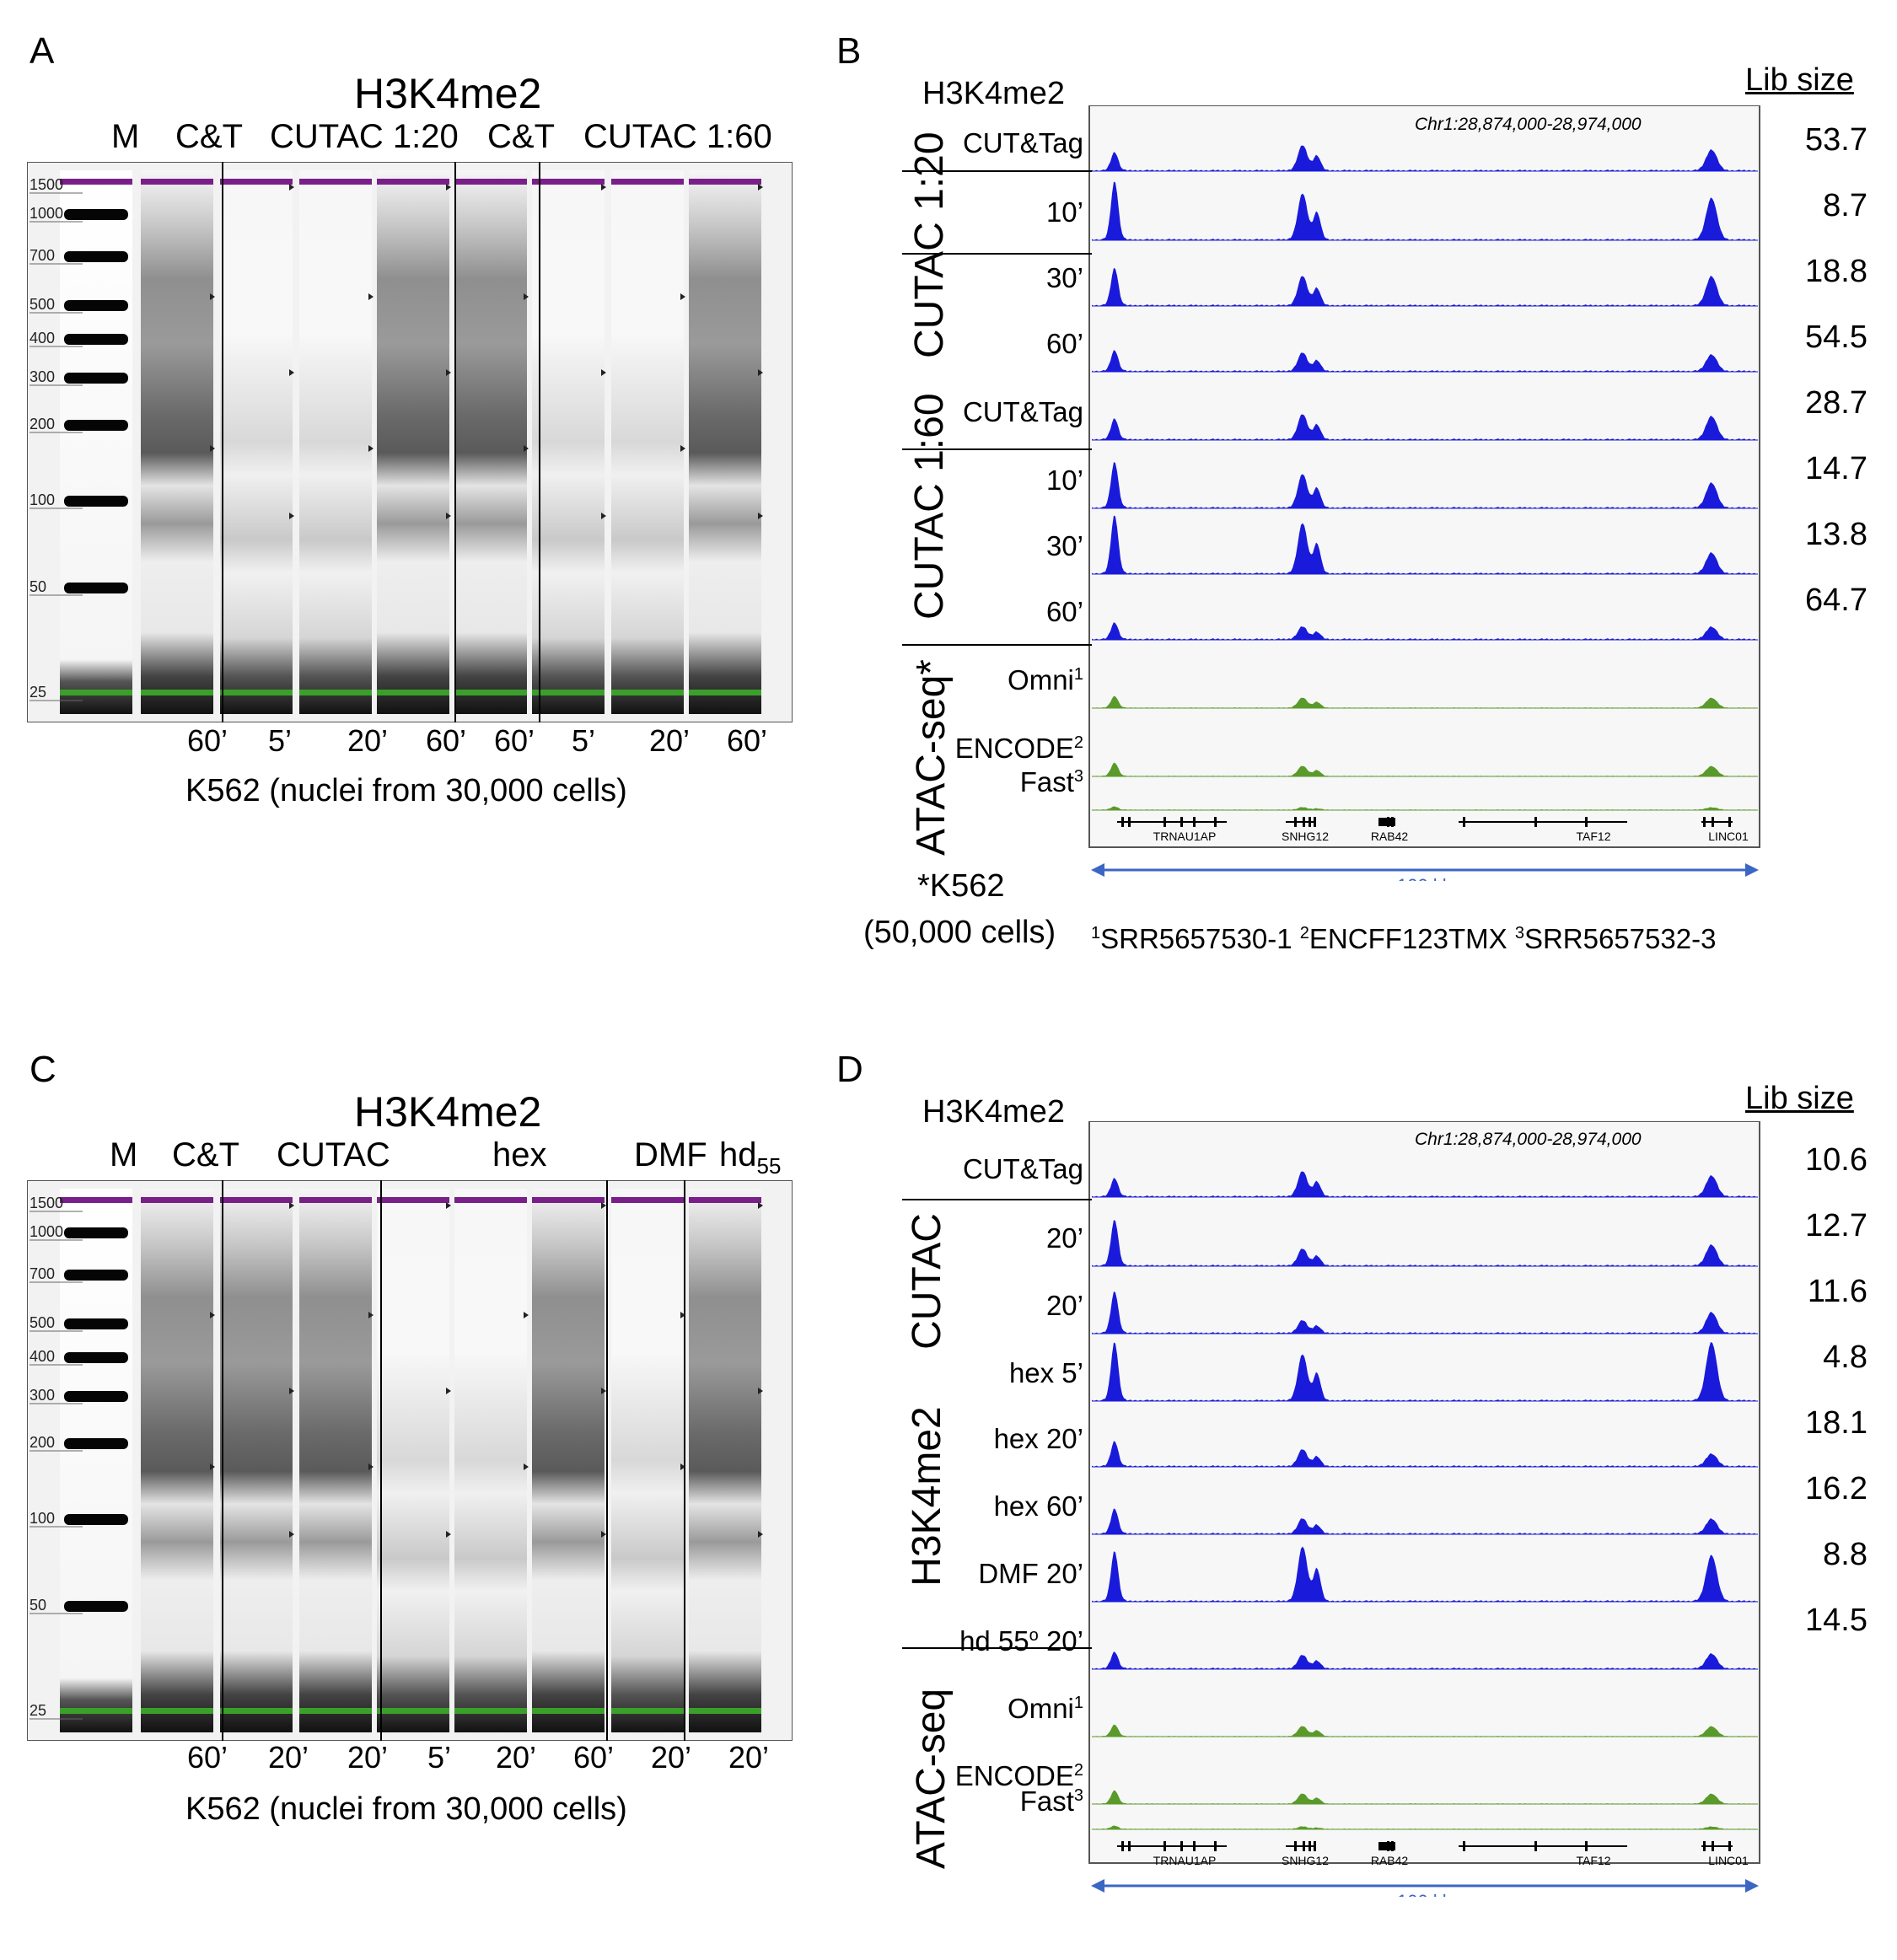 The width and height of the screenshot is (1897, 1960). I want to click on lib-size-value: 11.6, so click(1837, 1291).